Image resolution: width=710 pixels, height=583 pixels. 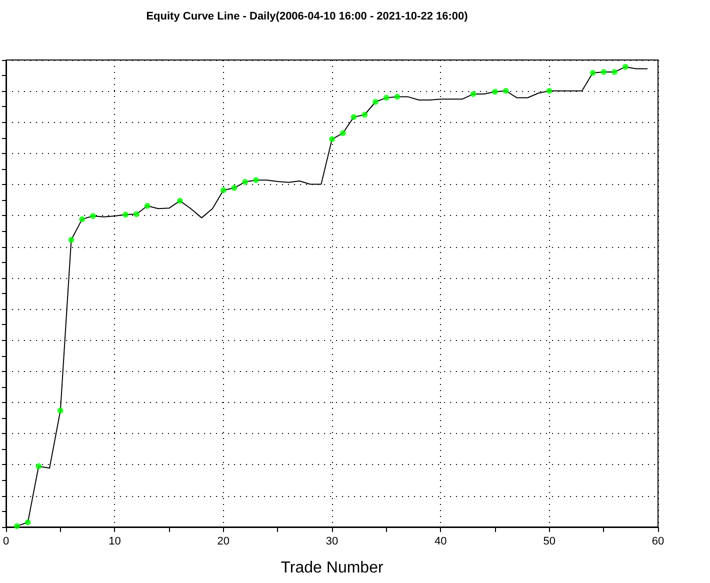 What do you see at coordinates (332, 542) in the screenshot?
I see `x-tick-label: 30` at bounding box center [332, 542].